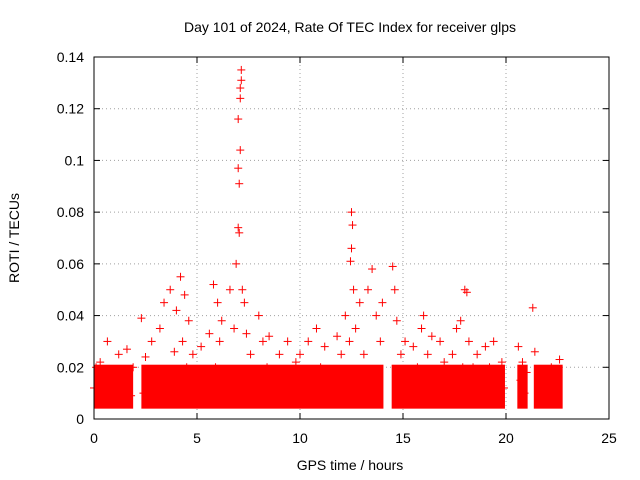 This screenshot has height=480, width=640. I want to click on y-tick-label: 0.1, so click(75, 160).